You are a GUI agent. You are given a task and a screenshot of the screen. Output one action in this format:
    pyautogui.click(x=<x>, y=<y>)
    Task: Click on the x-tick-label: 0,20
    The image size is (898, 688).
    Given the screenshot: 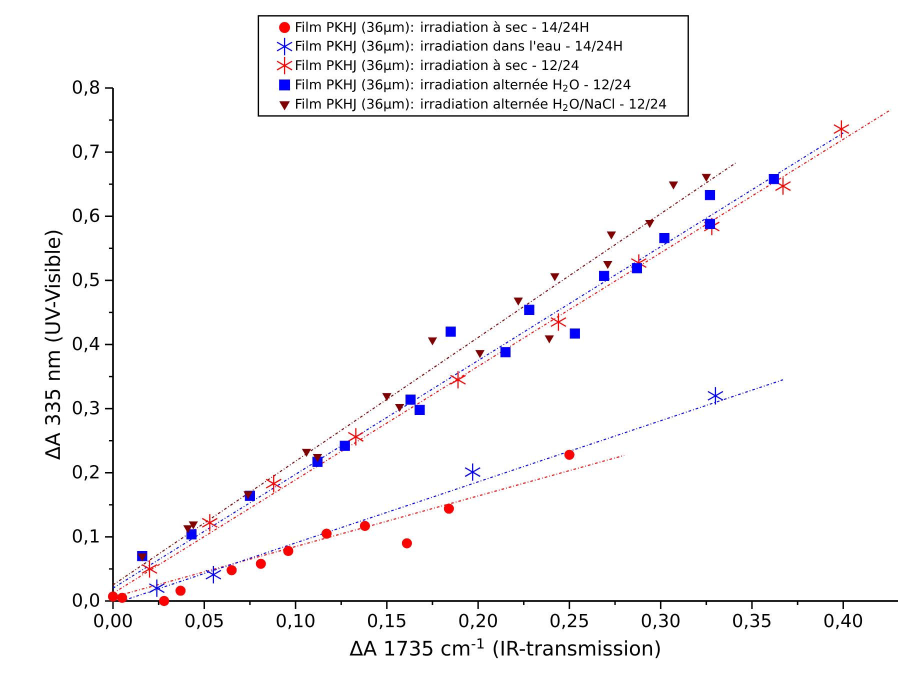 What is the action you would take?
    pyautogui.click(x=478, y=622)
    